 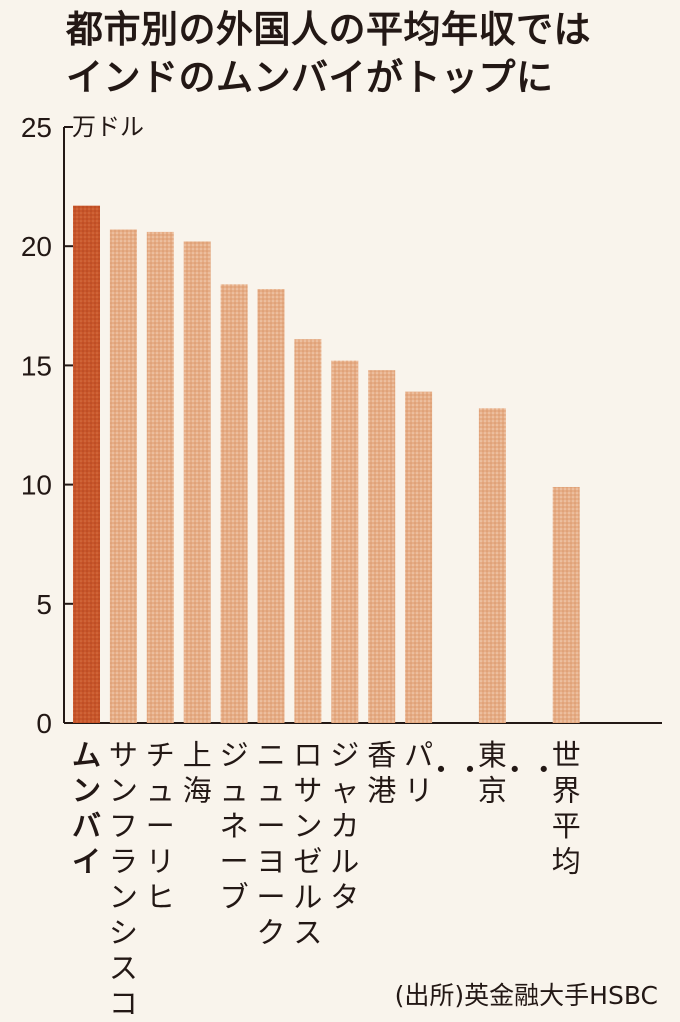 I want to click on category-label-2: チューリヒ, so click(x=160, y=826).